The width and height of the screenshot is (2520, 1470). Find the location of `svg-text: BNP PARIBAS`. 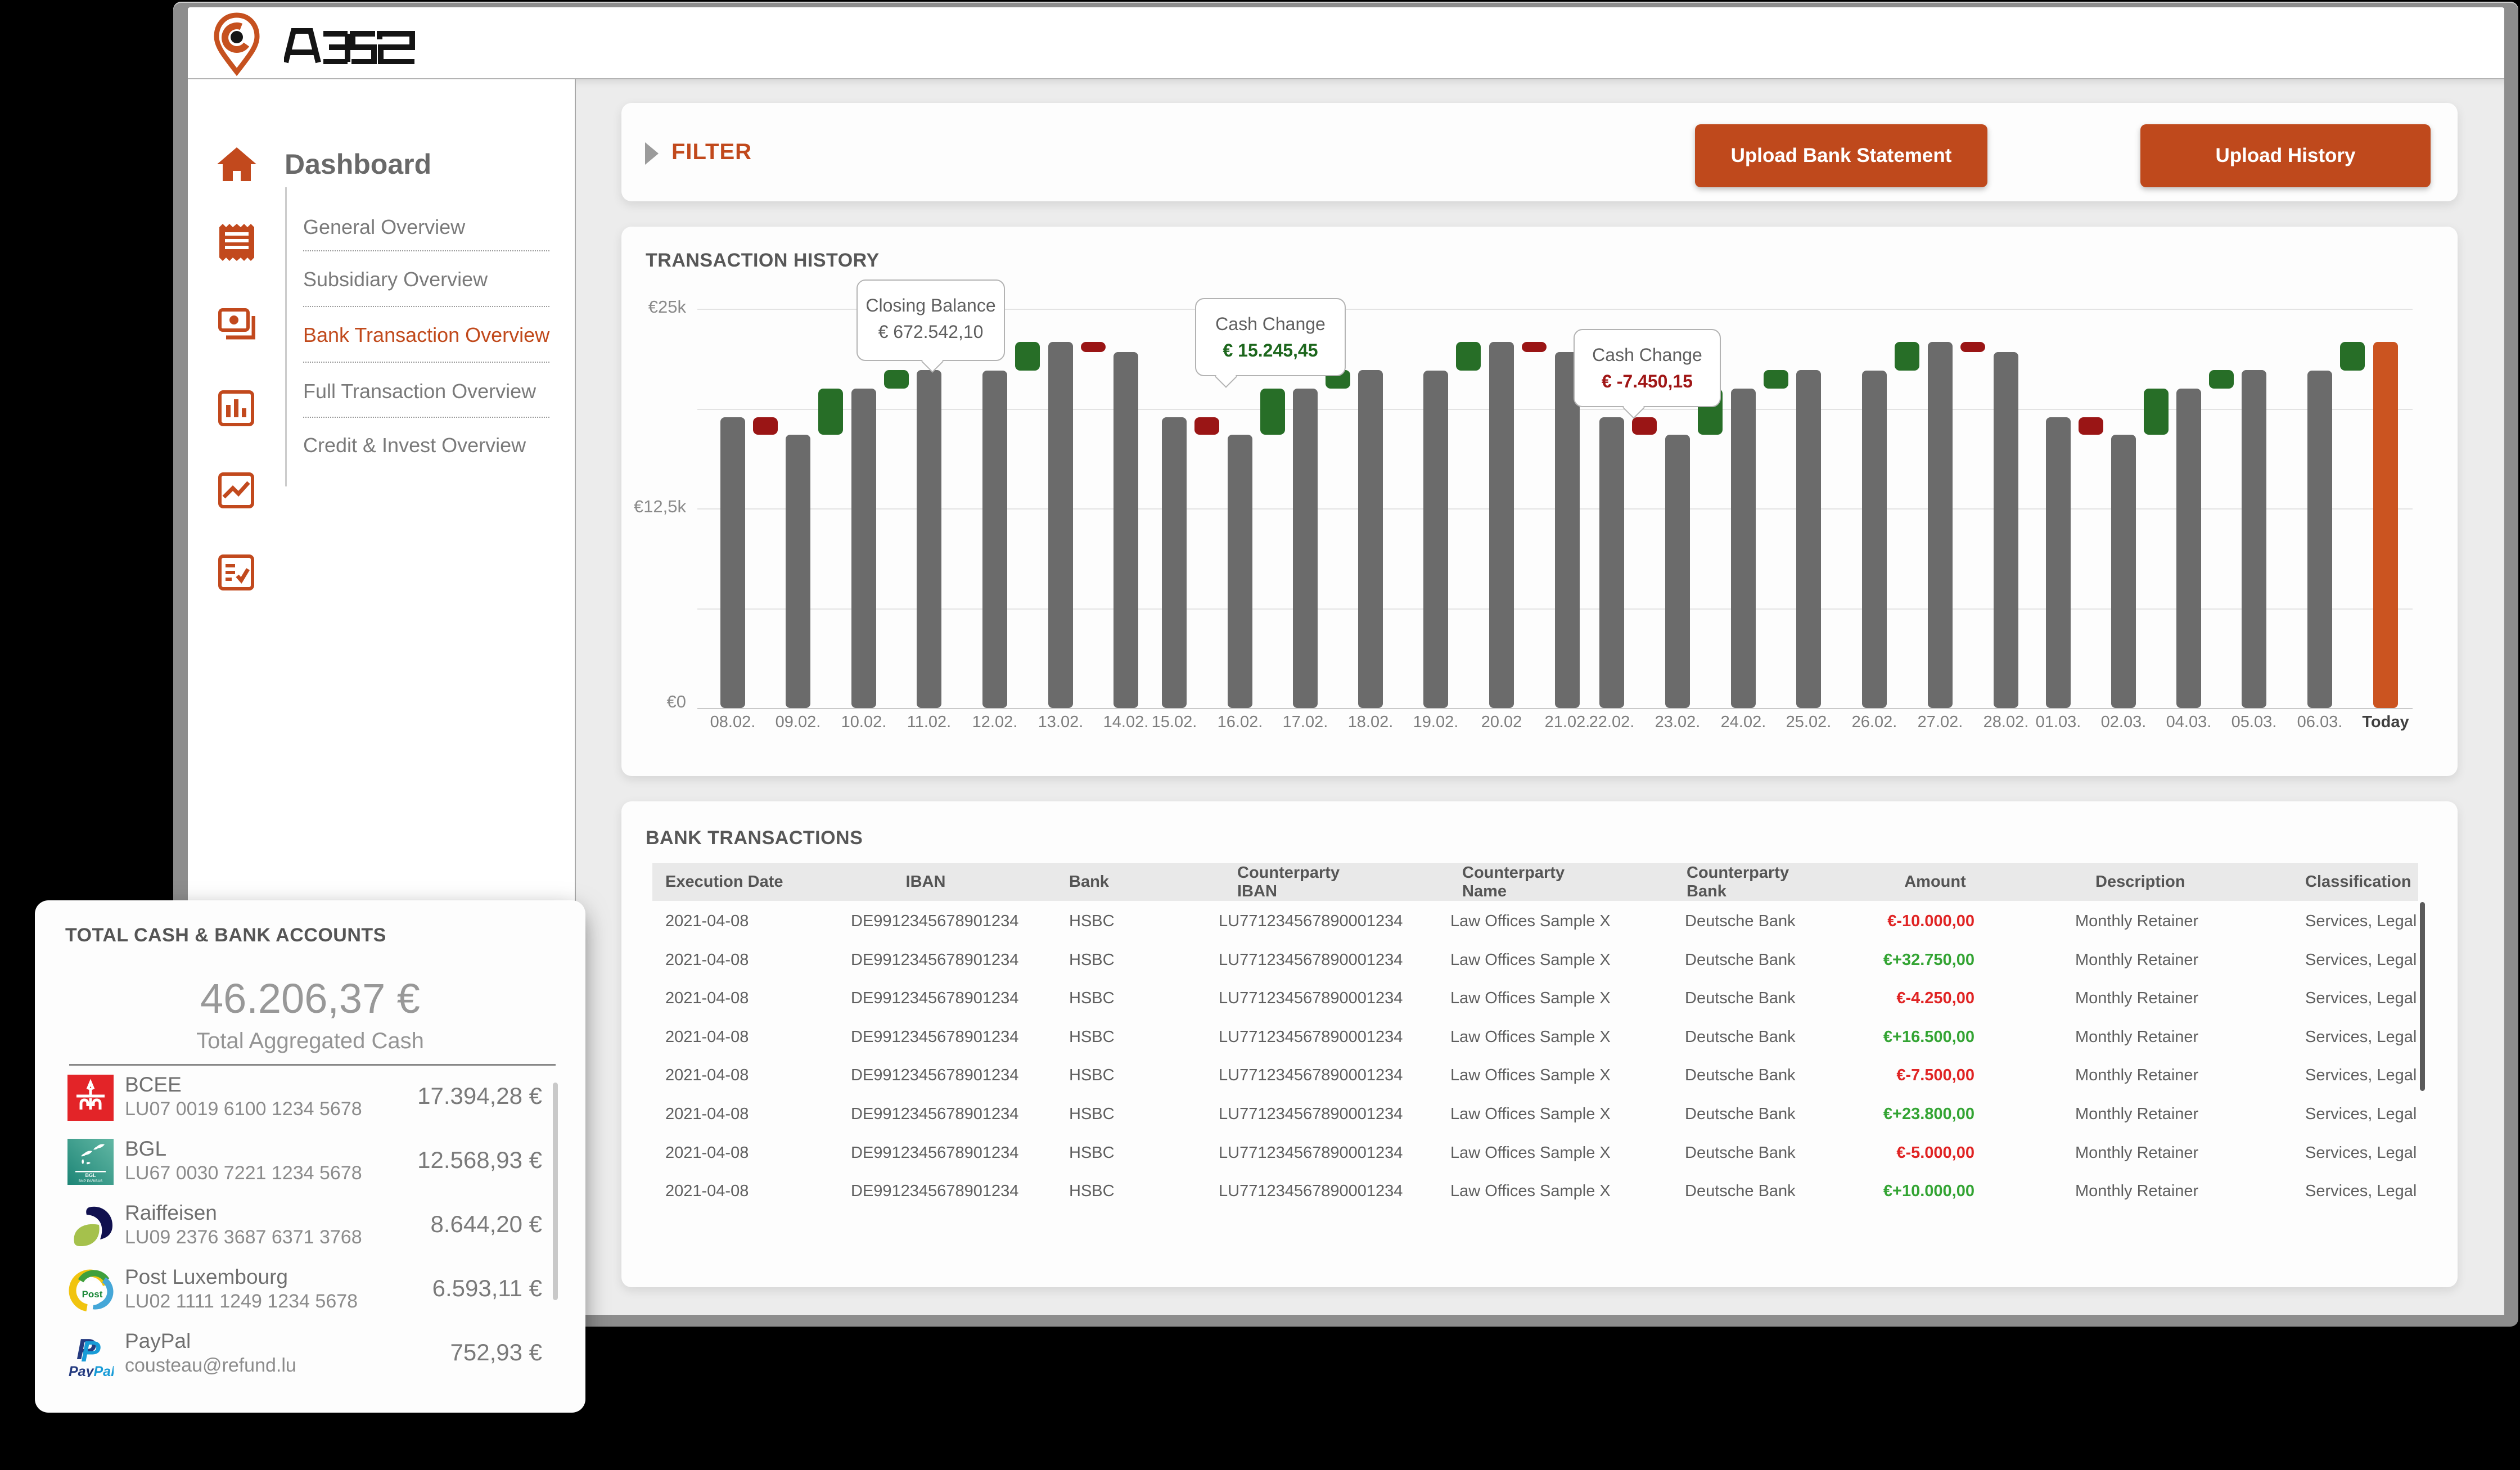

svg-text: BNP PARIBAS is located at coordinates (91, 1181).